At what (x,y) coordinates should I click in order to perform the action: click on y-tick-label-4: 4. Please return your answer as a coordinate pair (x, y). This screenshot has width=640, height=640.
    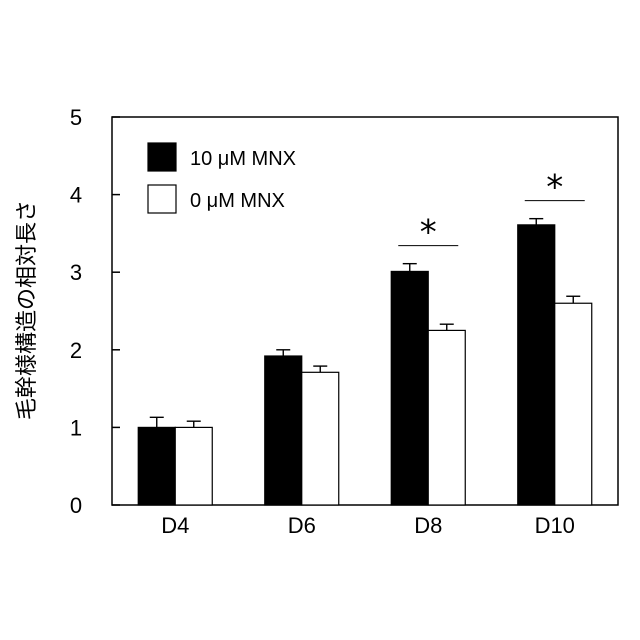
    Looking at the image, I should click on (76, 195).